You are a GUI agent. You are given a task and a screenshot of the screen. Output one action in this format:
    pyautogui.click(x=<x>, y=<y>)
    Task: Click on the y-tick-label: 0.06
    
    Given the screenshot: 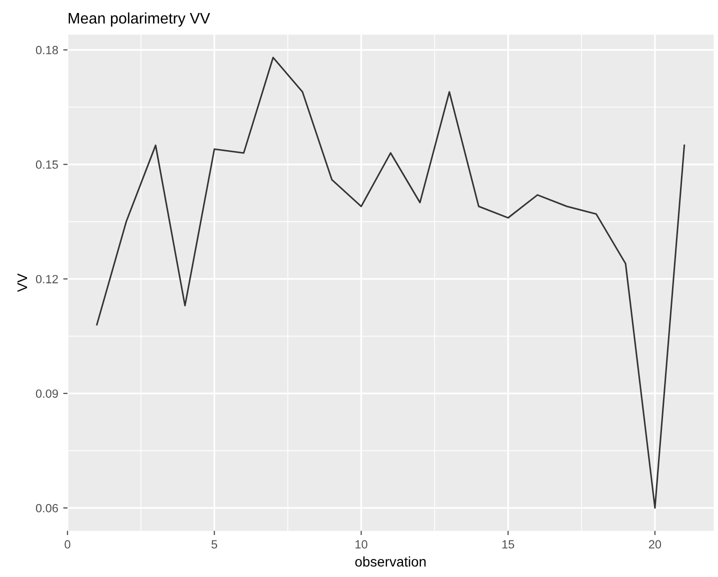 What is the action you would take?
    pyautogui.click(x=47, y=508)
    